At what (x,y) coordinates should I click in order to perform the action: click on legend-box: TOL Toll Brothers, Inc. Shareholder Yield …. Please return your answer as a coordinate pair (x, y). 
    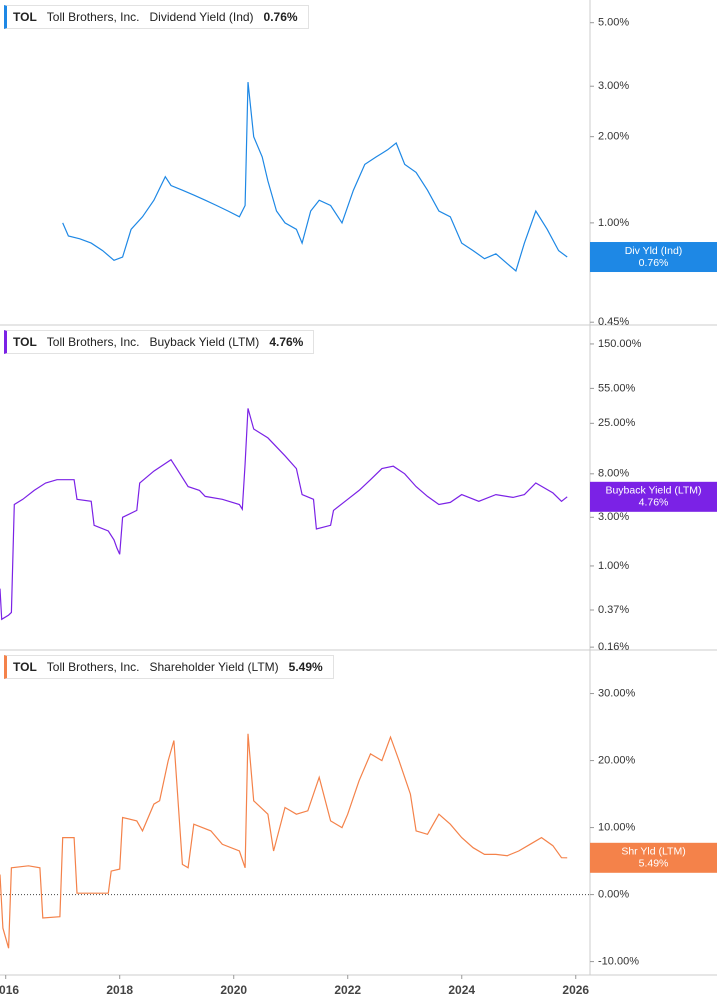
    Looking at the image, I should click on (169, 667).